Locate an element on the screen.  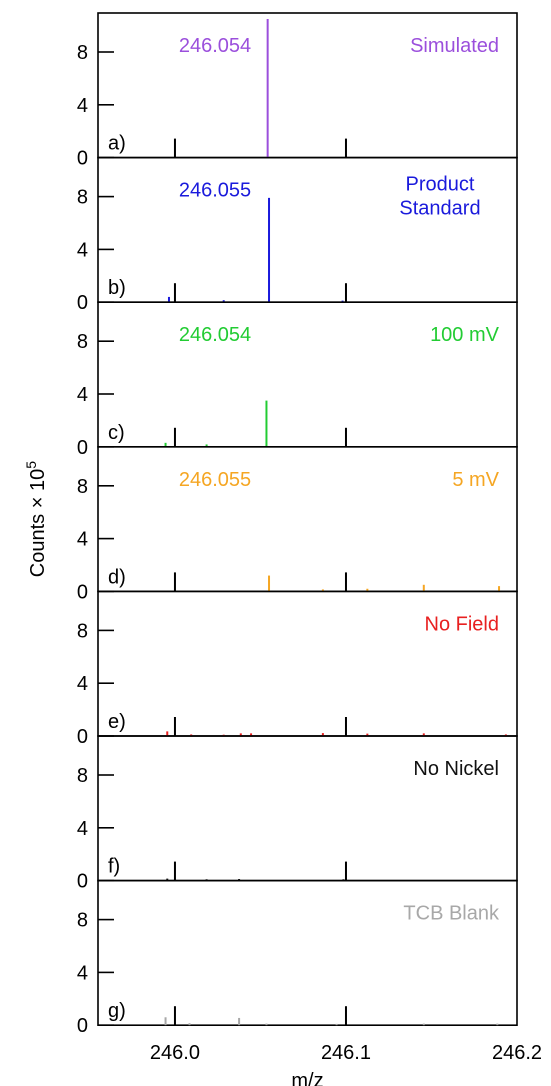
x-tick-label: 246.2 is located at coordinates (517, 1053).